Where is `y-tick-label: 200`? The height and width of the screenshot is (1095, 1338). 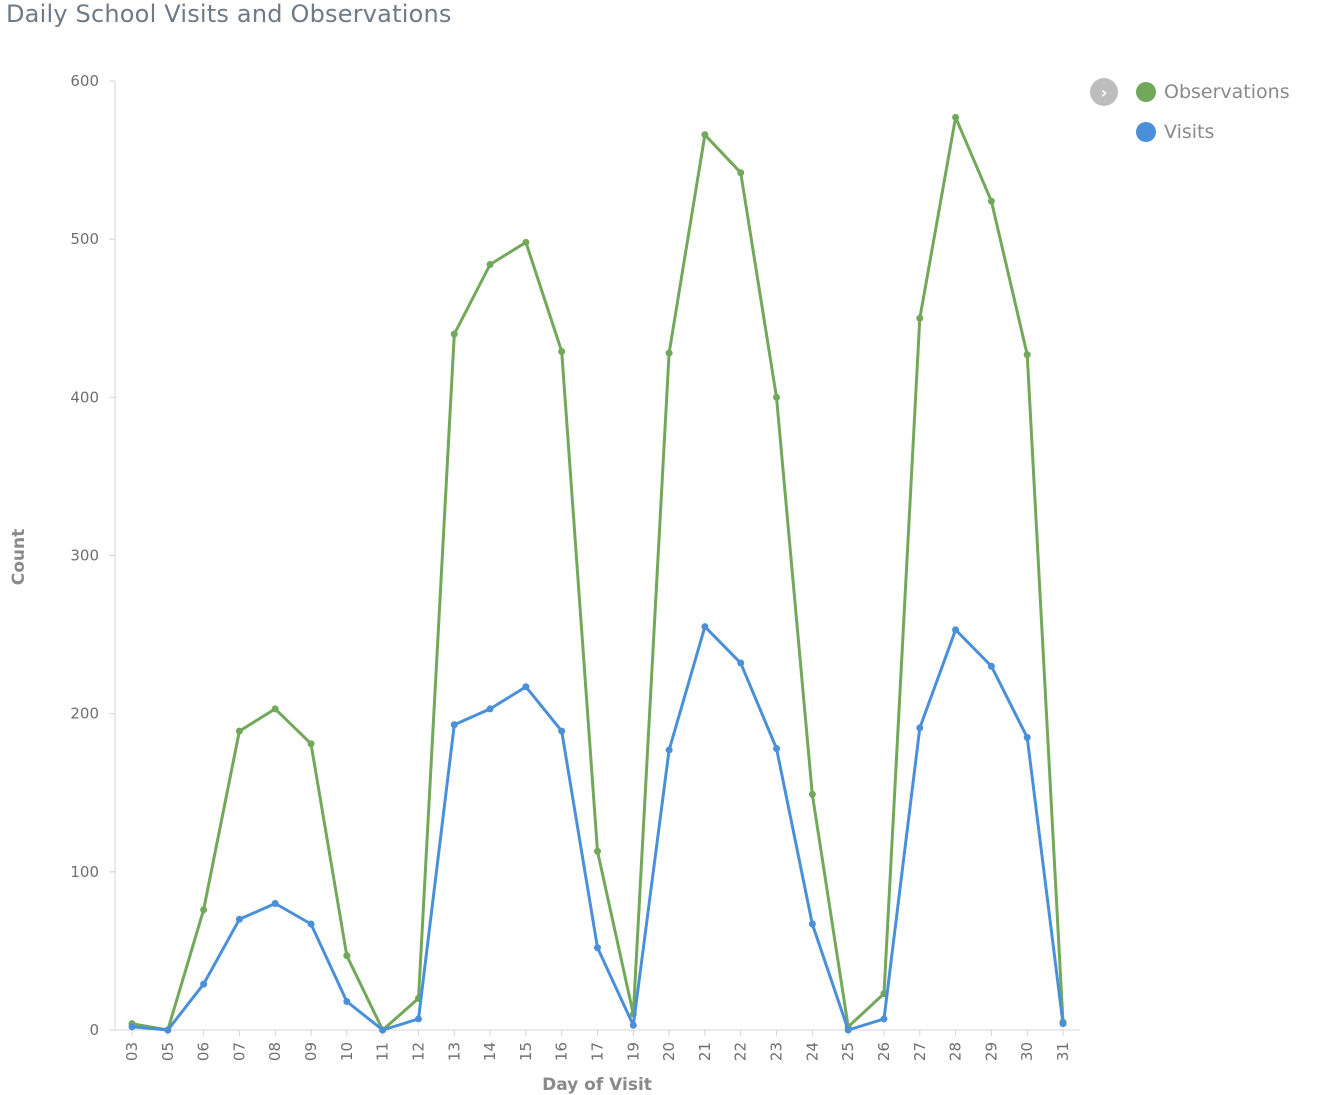 y-tick-label: 200 is located at coordinates (84, 714).